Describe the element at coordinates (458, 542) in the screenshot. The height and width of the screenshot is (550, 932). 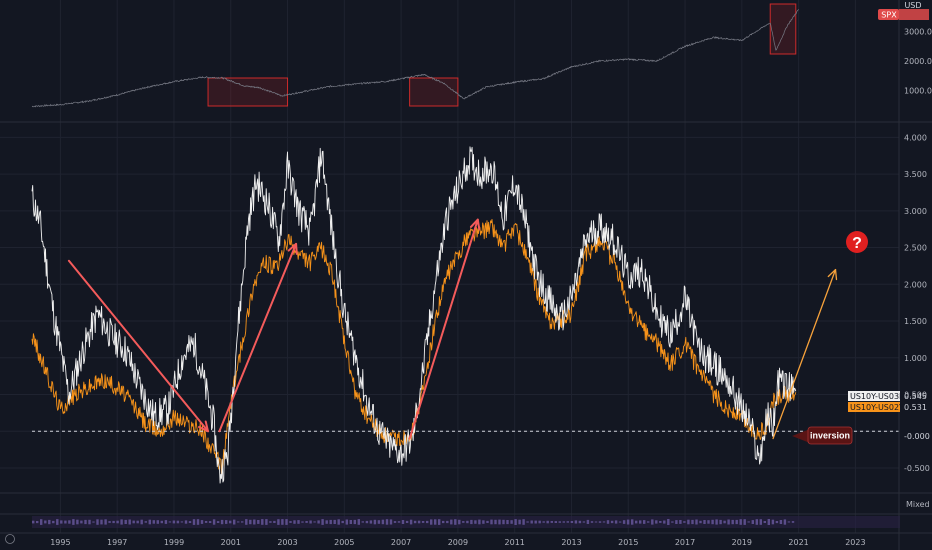
I see `x-tick-label: 2009` at that location.